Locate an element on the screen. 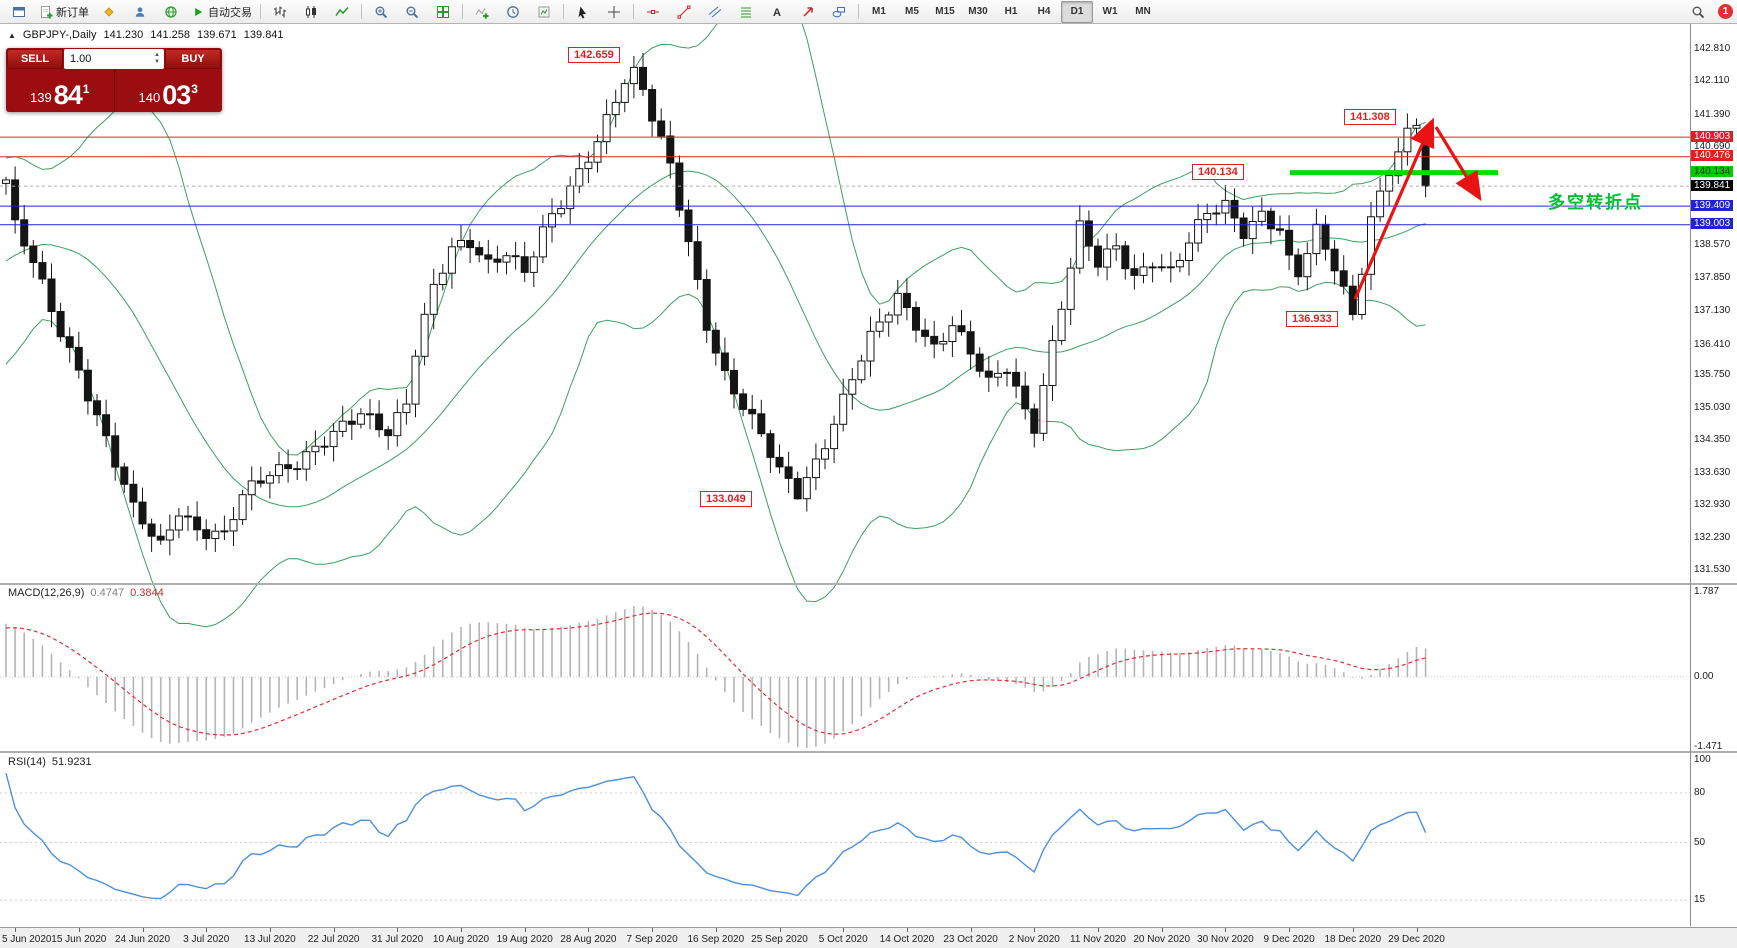 Image resolution: width=1737 pixels, height=948 pixels. pane-divider-macd is located at coordinates (868, 584).